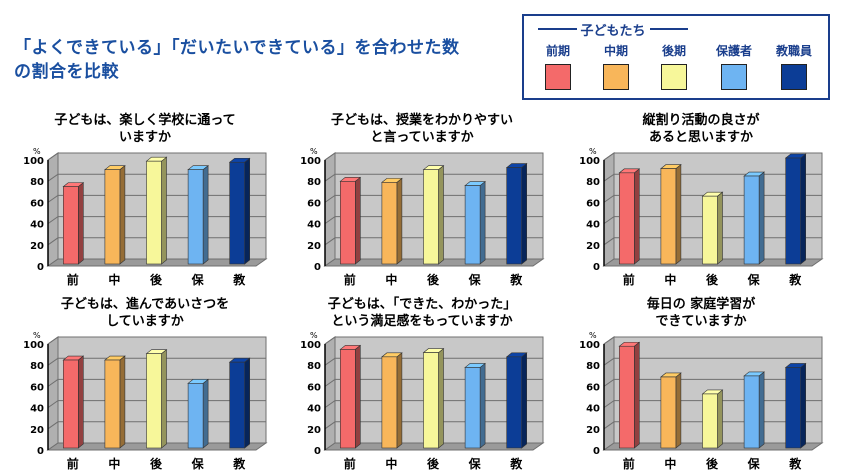  Describe the element at coordinates (239, 463) in the screenshot. I see `x-tick-label: 教` at that location.